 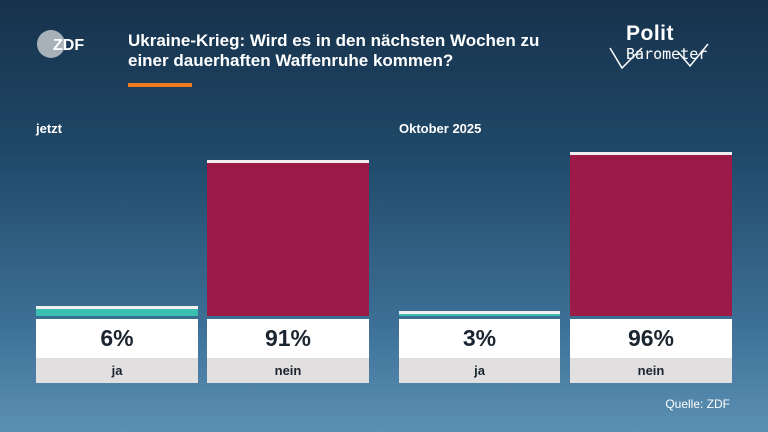 I want to click on title-accent-bar, so click(x=160, y=85).